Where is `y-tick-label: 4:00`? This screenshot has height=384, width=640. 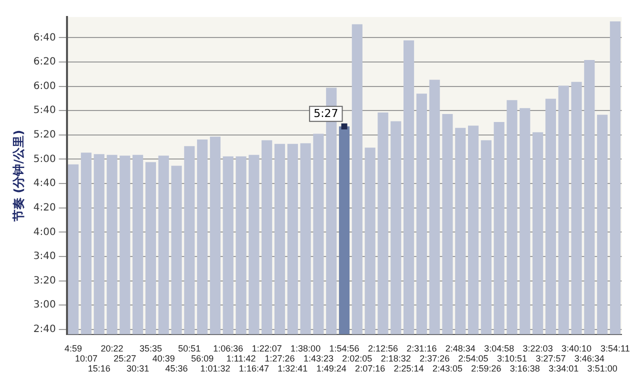
y-tick-label: 4:00 is located at coordinates (44, 232).